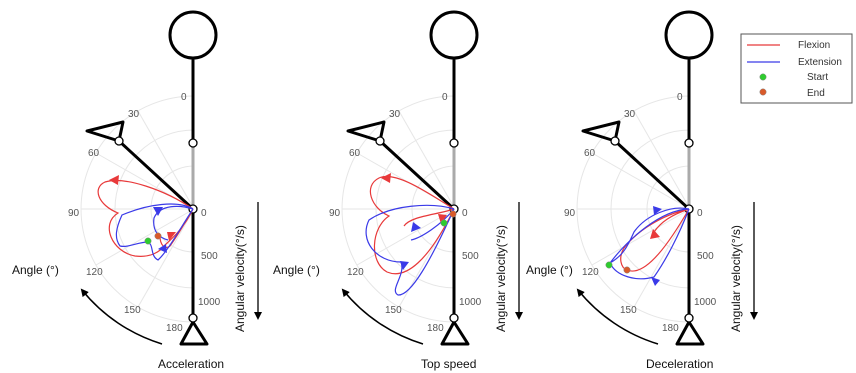 This screenshot has height=373, width=856. I want to click on legend: Flexion Extension Start End, so click(796, 68).